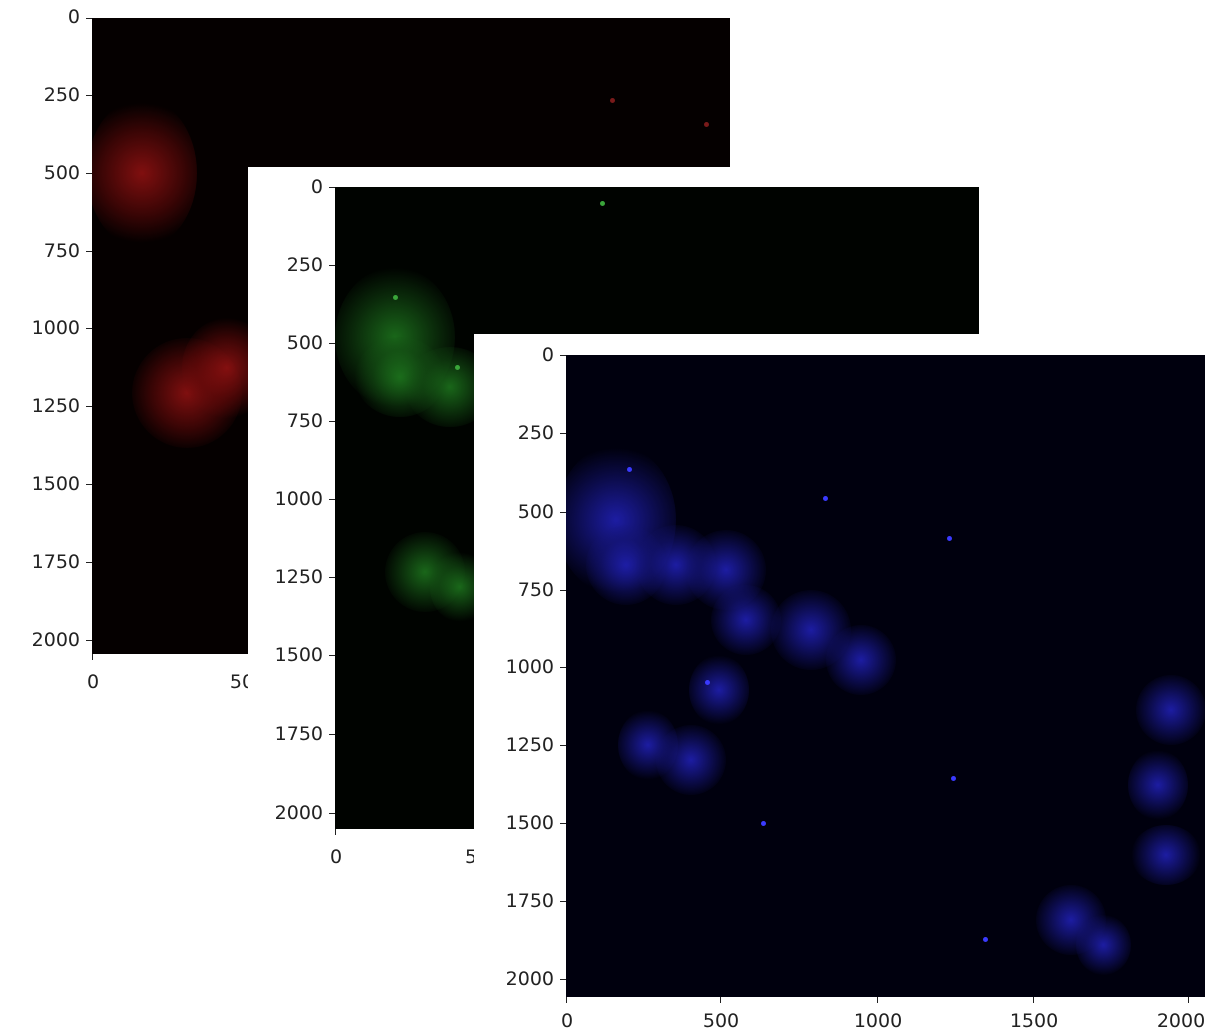 This screenshot has height=1033, width=1221. I want to click on x-tick-label: 2000, so click(1181, 1021).